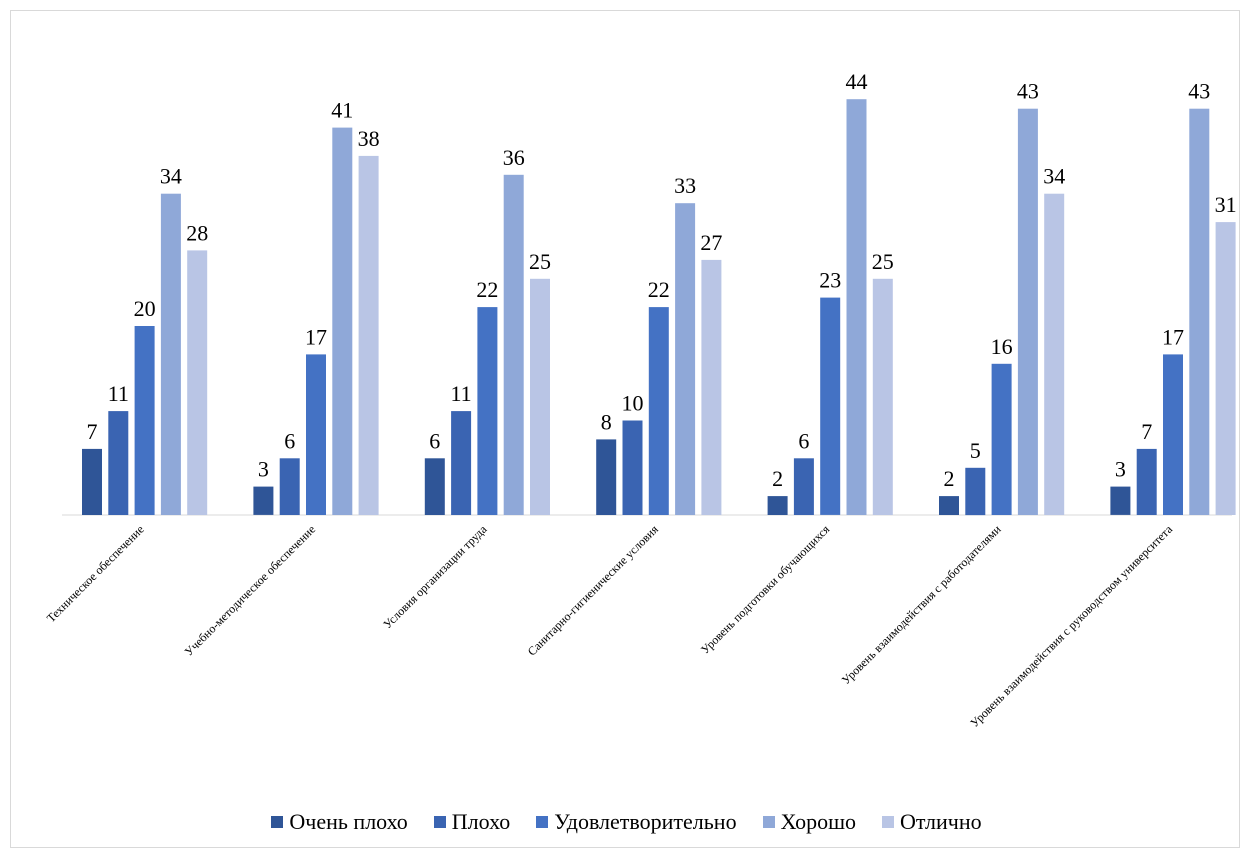 This screenshot has height=852, width=1253. I want to click on legend-item-5: Отлично, so click(932, 822).